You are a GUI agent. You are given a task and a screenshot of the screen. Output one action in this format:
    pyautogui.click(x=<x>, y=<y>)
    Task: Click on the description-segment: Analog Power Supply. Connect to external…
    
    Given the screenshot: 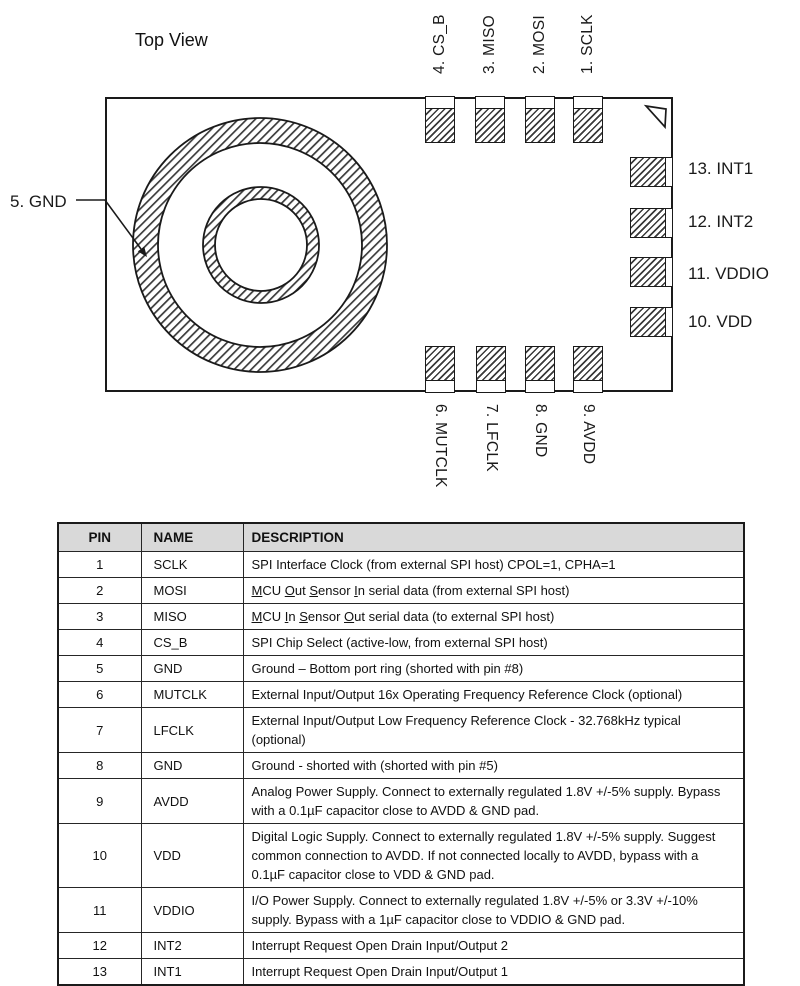 What is the action you would take?
    pyautogui.click(x=486, y=801)
    